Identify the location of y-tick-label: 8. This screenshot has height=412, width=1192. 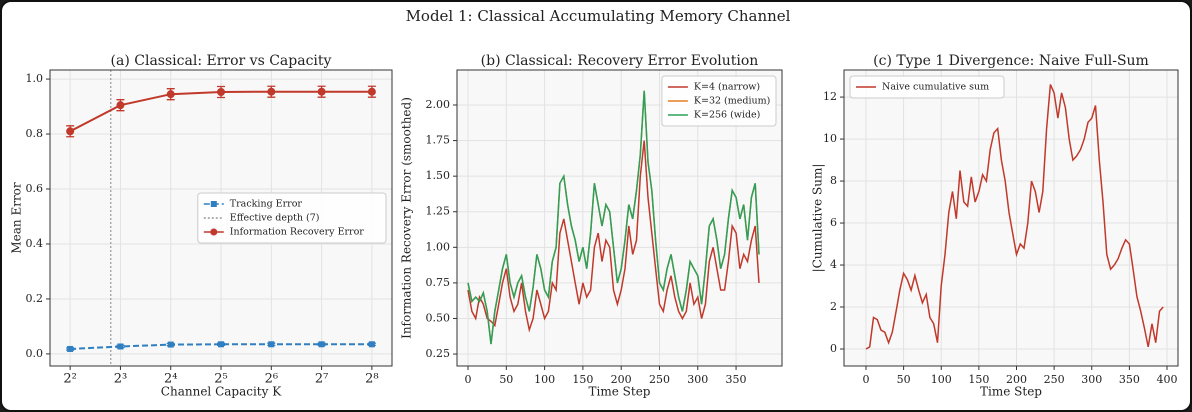
(833, 180).